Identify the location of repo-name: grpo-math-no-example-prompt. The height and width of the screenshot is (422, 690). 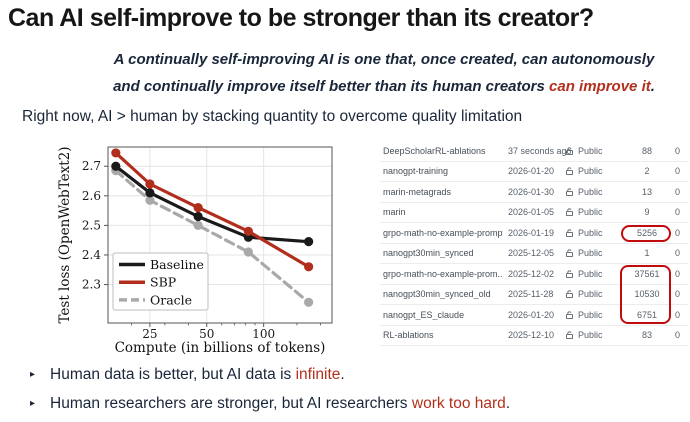
(443, 232).